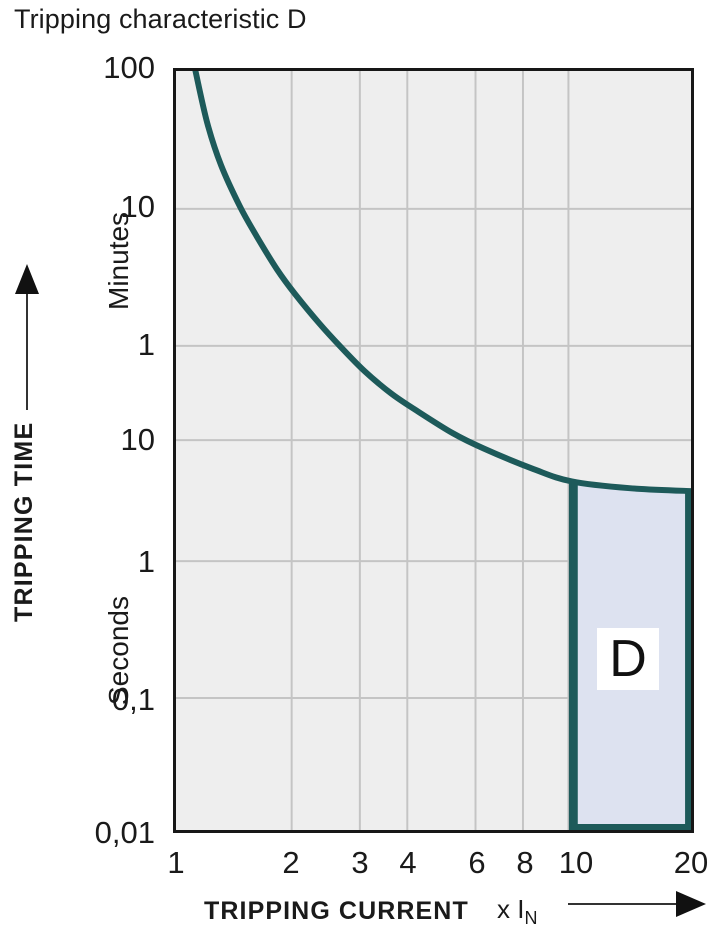  What do you see at coordinates (511, 909) in the screenshot?
I see `x-axis-unit-prefix: x I` at bounding box center [511, 909].